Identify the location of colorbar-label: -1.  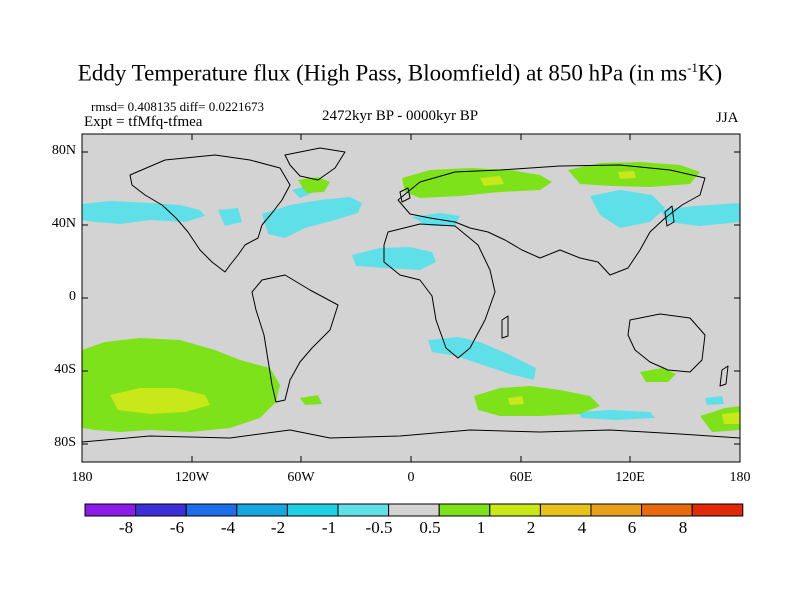
(329, 527).